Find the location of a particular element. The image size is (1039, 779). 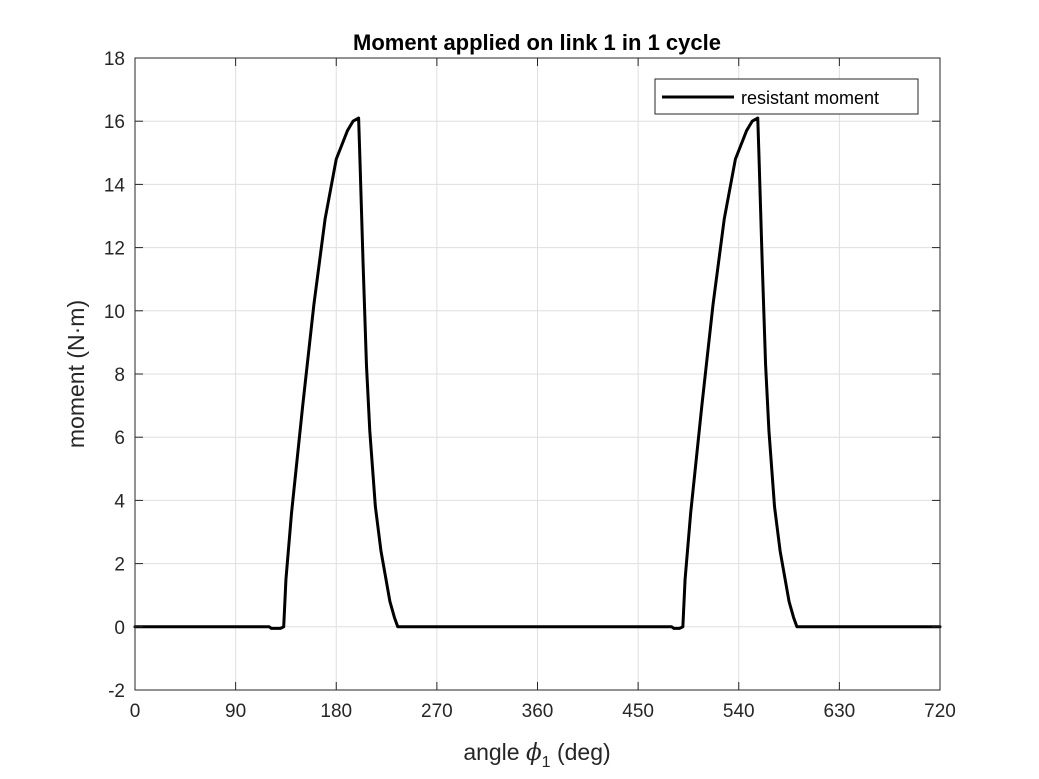

y-tick-label: 18 is located at coordinates (114, 59).